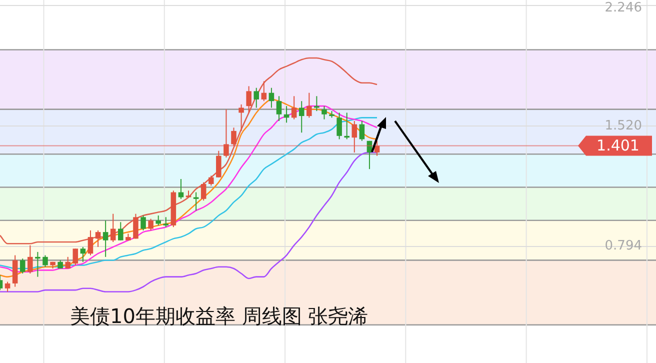  I want to click on y-tick-label: 0.794, so click(623, 246).